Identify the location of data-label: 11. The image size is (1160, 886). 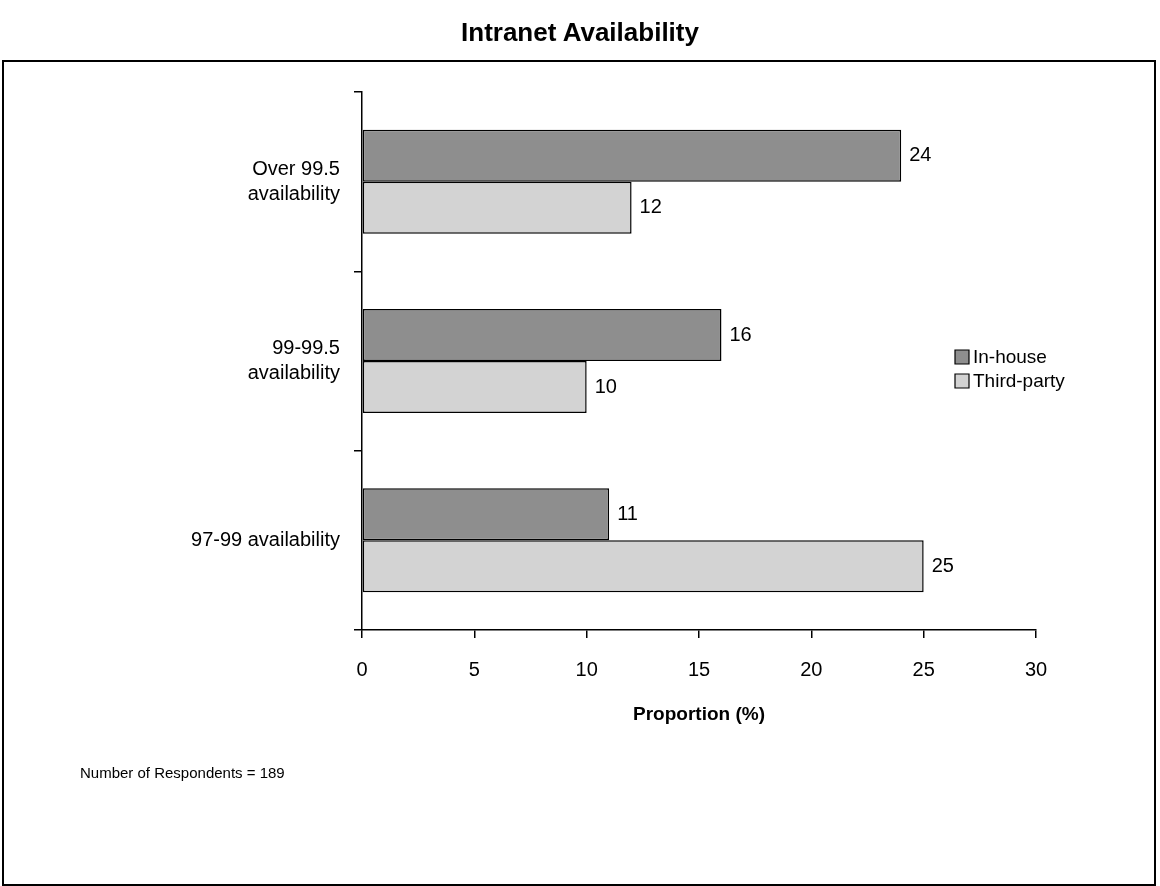
(627, 512).